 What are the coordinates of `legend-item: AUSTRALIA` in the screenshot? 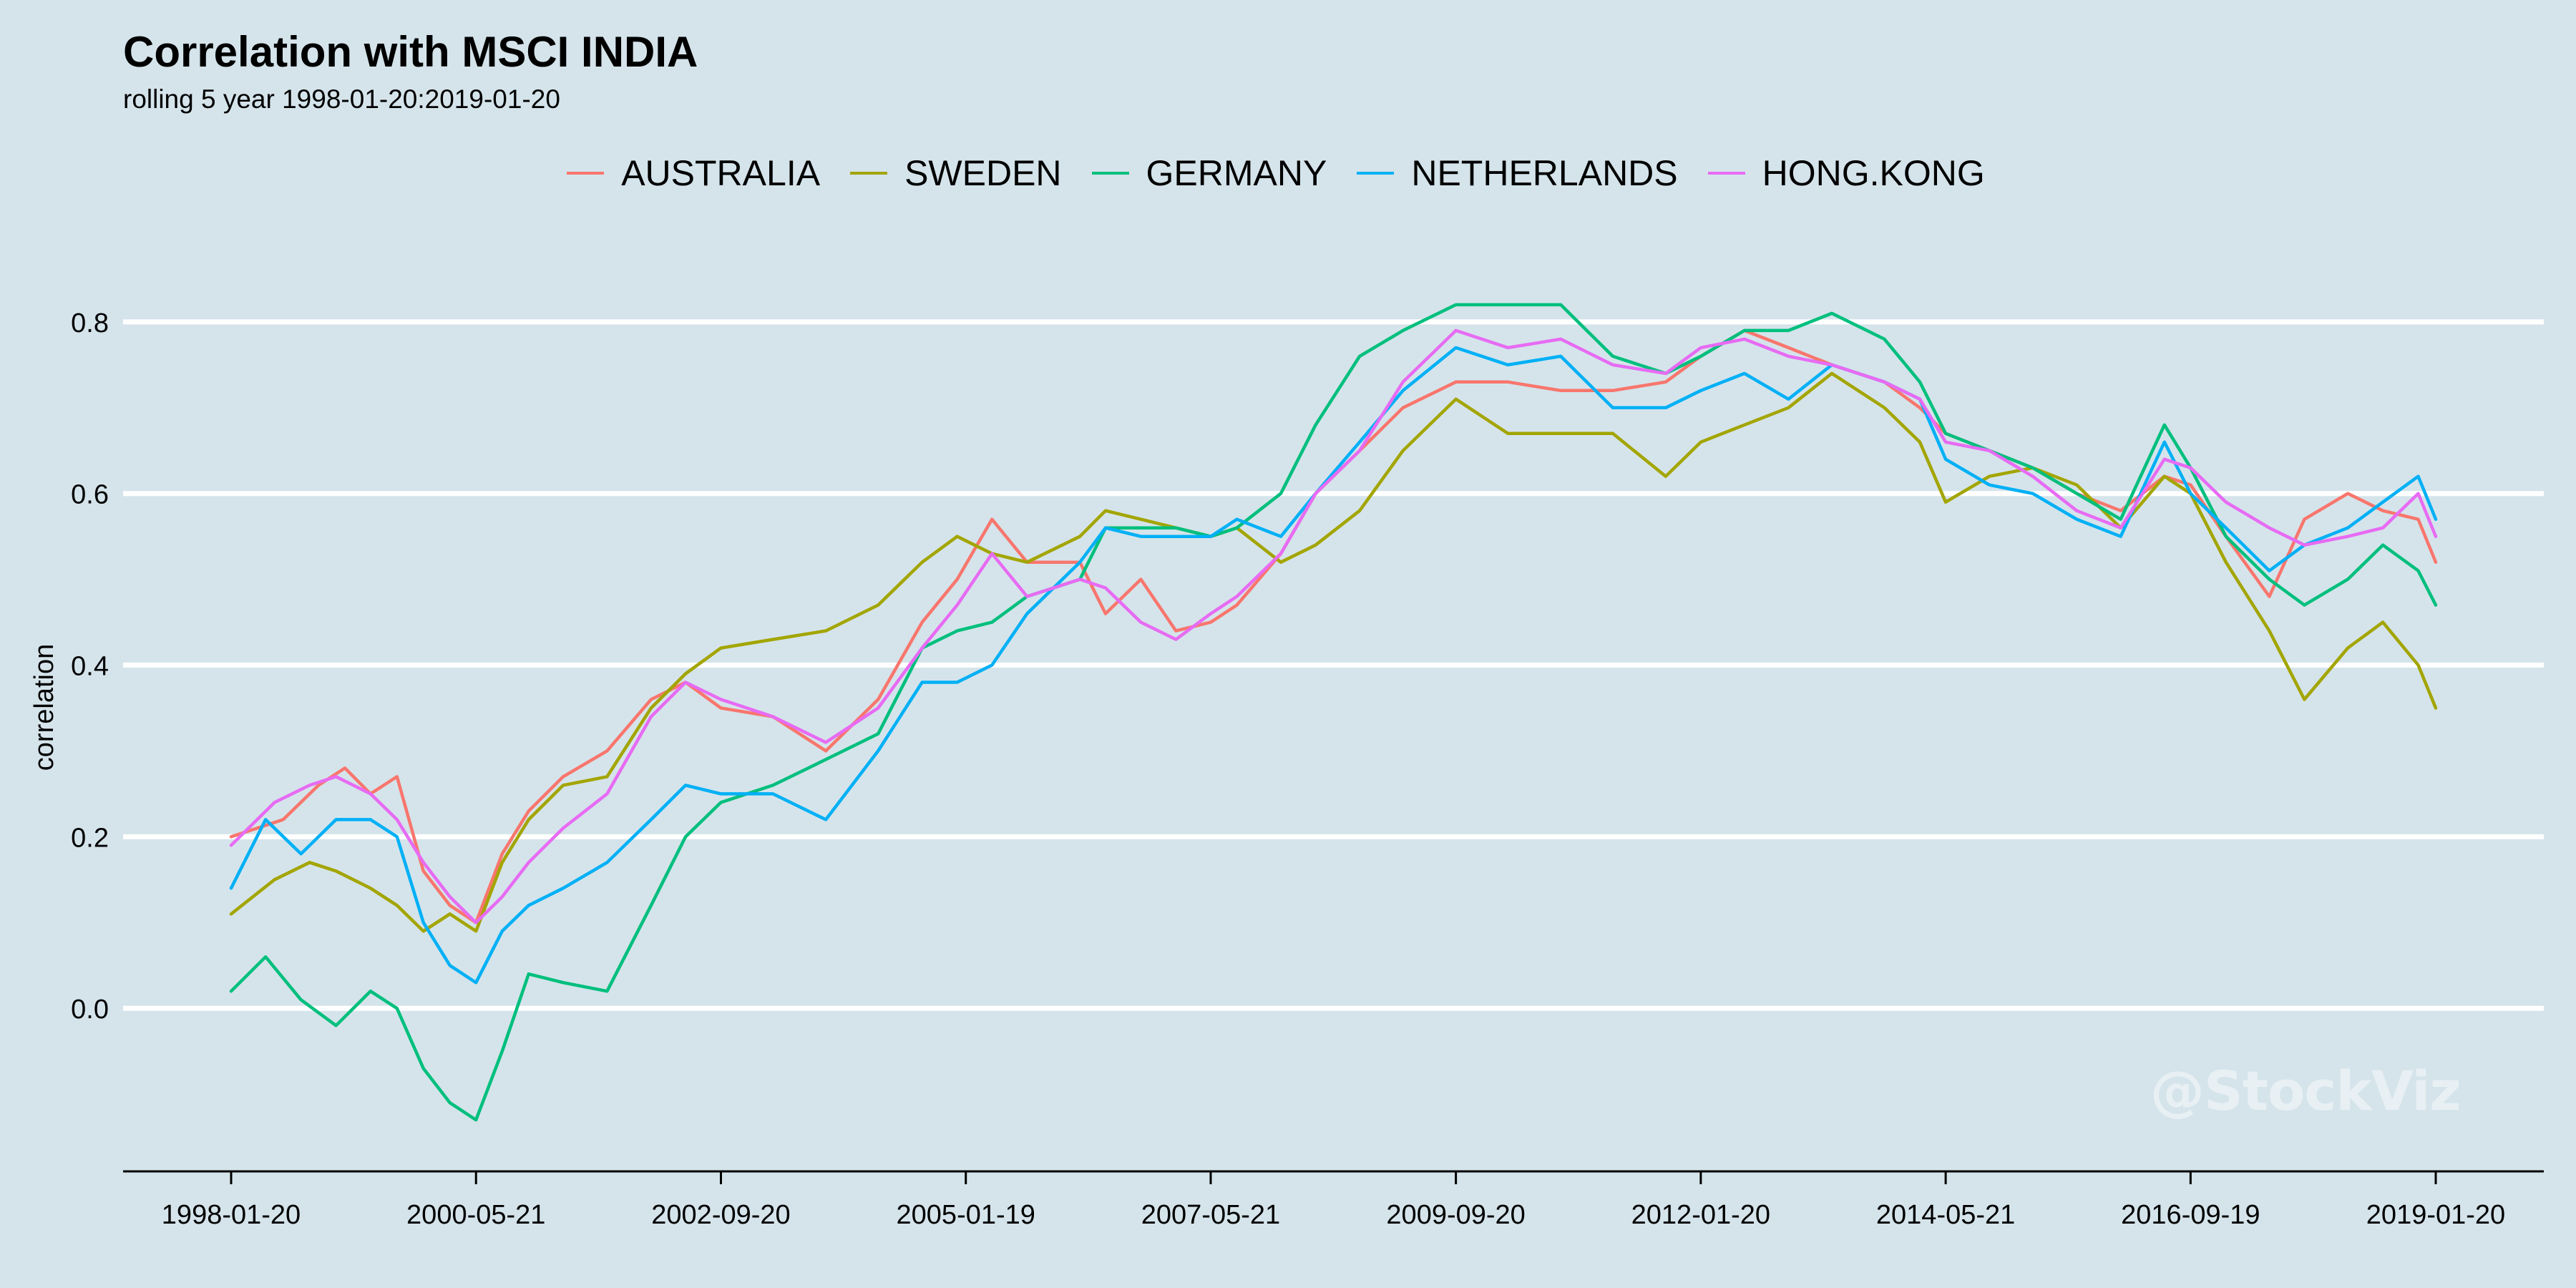 It's located at (692, 173).